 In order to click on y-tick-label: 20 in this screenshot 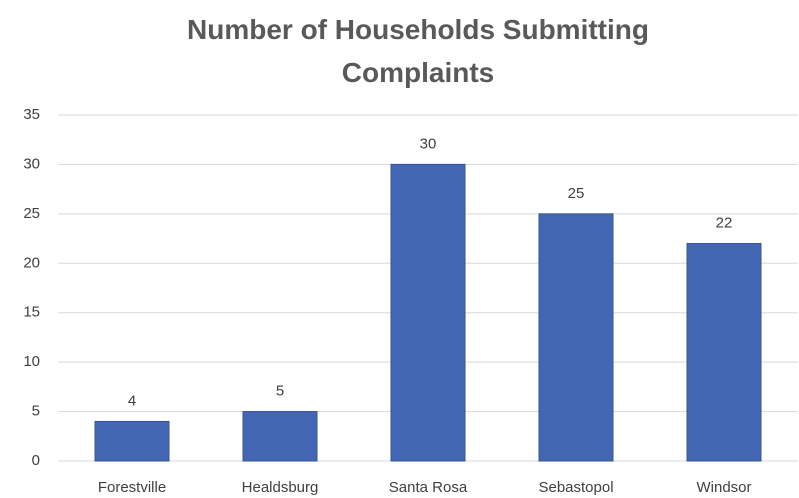, I will do `click(31, 262)`.